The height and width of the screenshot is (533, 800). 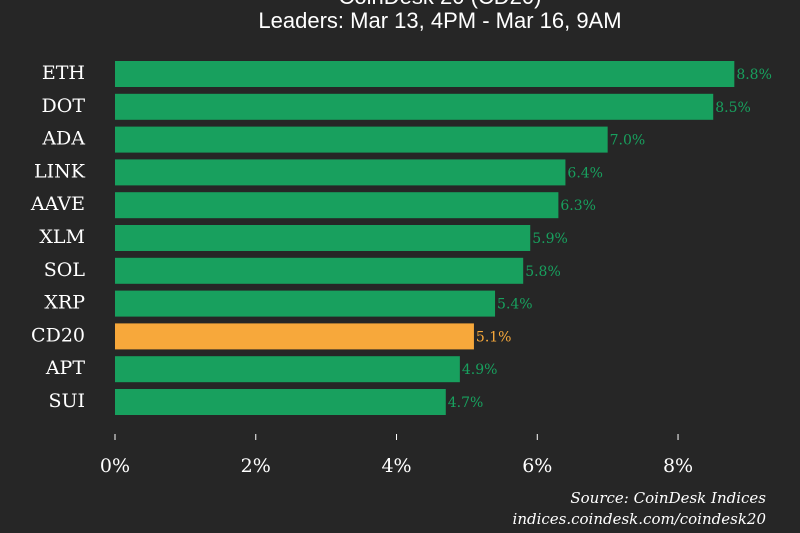 I want to click on value-label: 6.3%, so click(x=578, y=206).